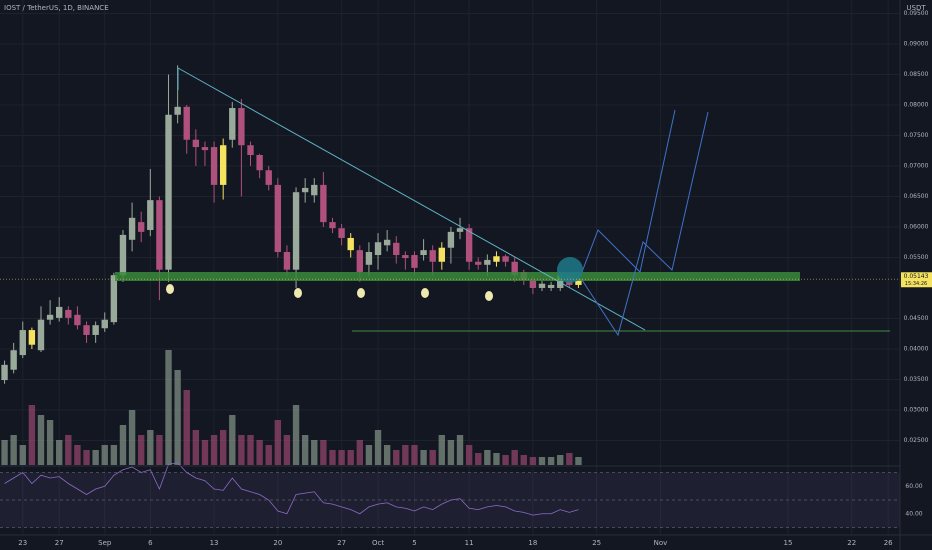  What do you see at coordinates (457, 276) in the screenshot?
I see `support-zone` at bounding box center [457, 276].